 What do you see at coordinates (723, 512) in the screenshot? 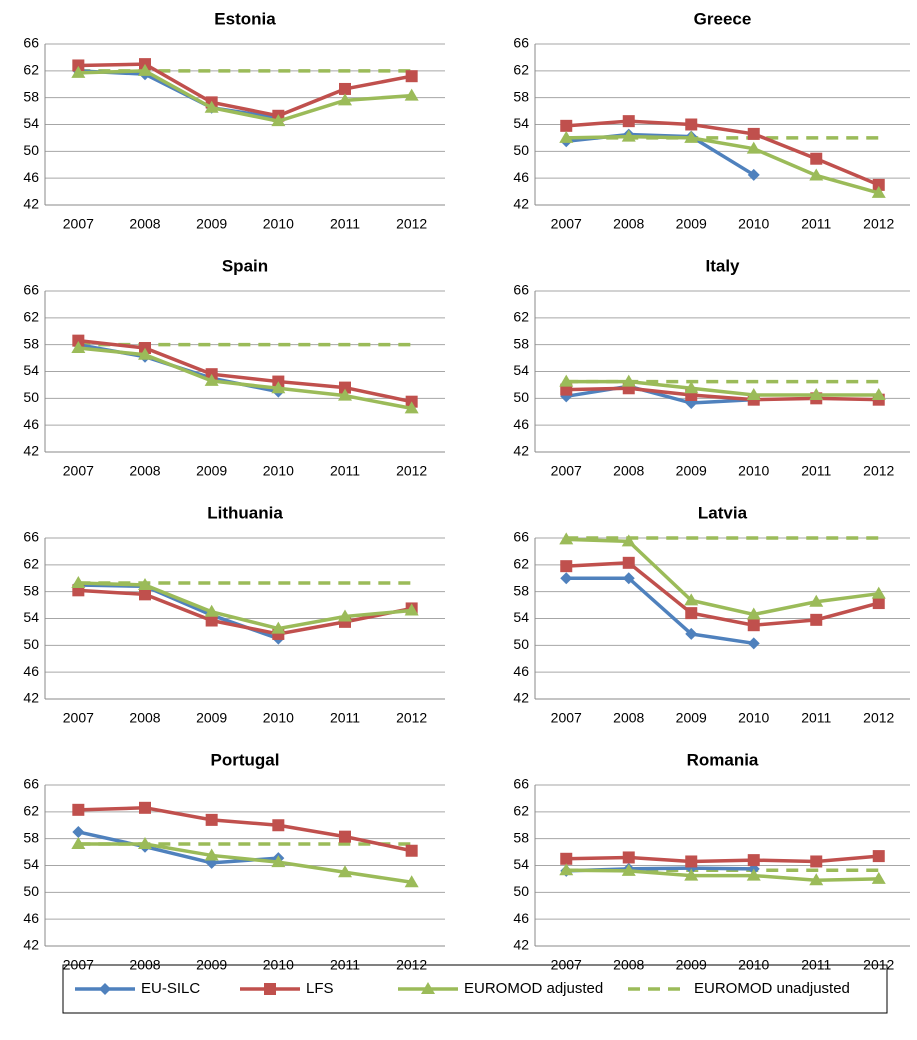
I see `panel-title: Latvia` at bounding box center [723, 512].